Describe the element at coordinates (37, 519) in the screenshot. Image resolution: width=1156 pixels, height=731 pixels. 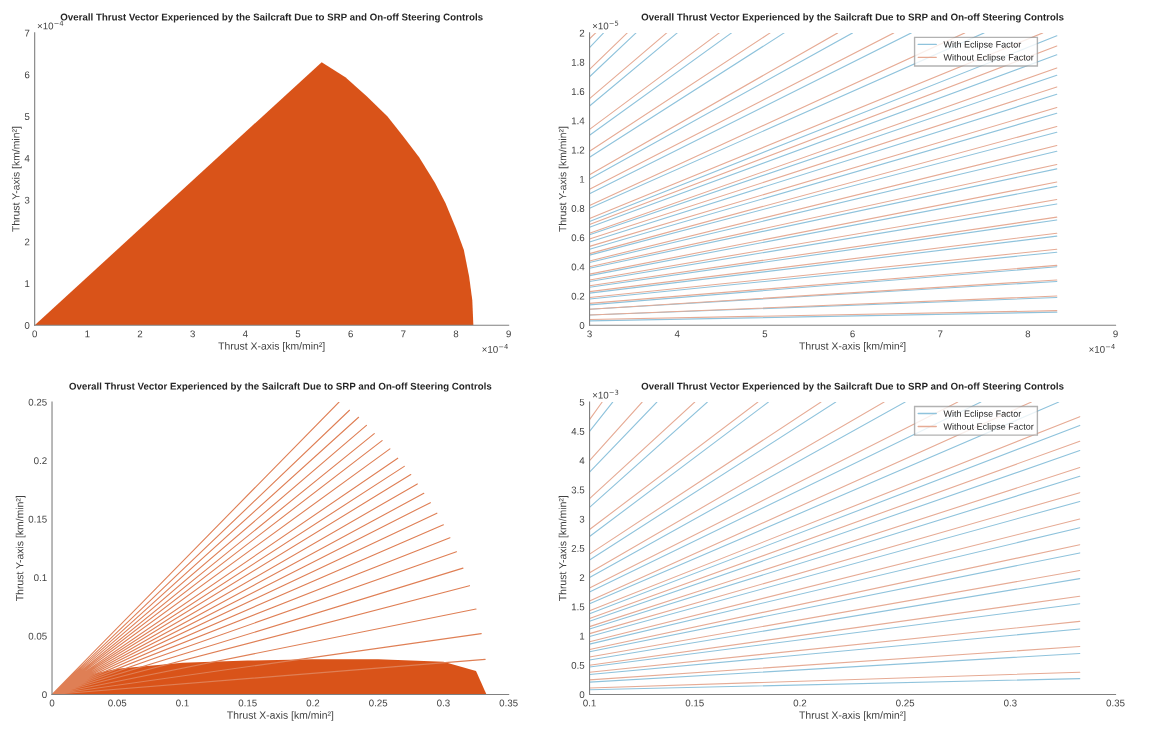
I see `y-tick-label: 0.15` at that location.